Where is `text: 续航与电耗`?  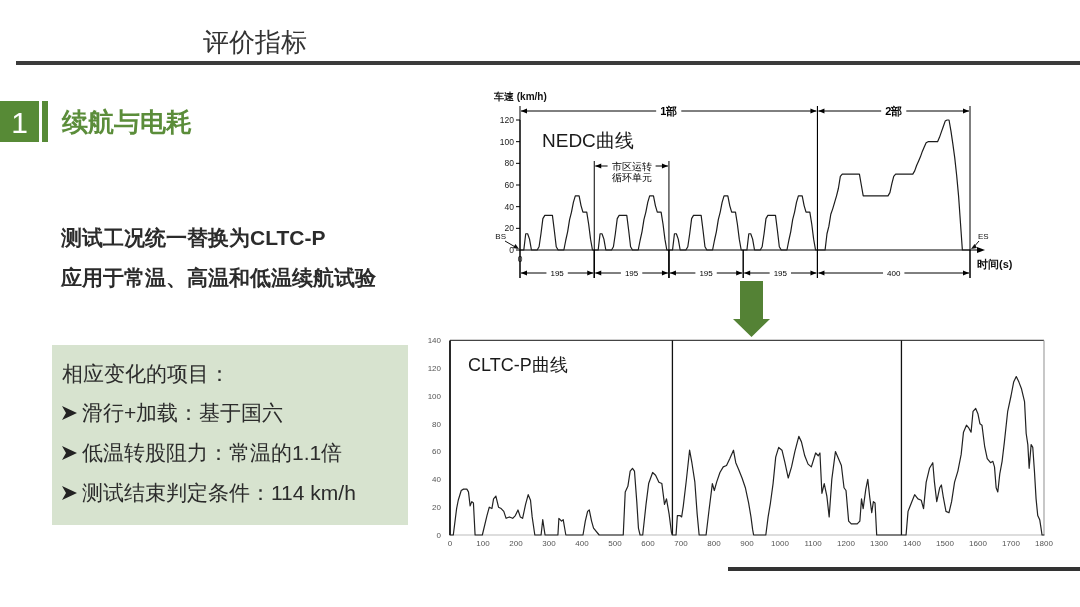 text: 续航与电耗 is located at coordinates (126, 122).